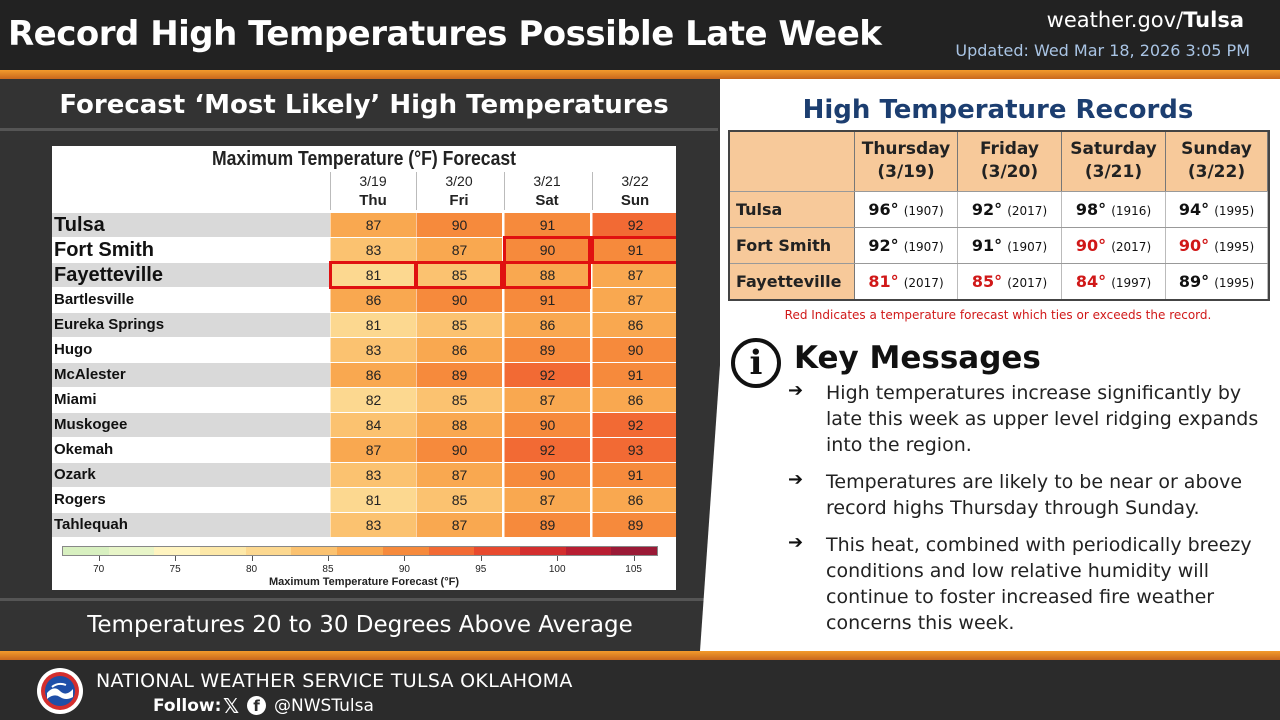  I want to click on forecast-col-date: 3/21, so click(547, 181).